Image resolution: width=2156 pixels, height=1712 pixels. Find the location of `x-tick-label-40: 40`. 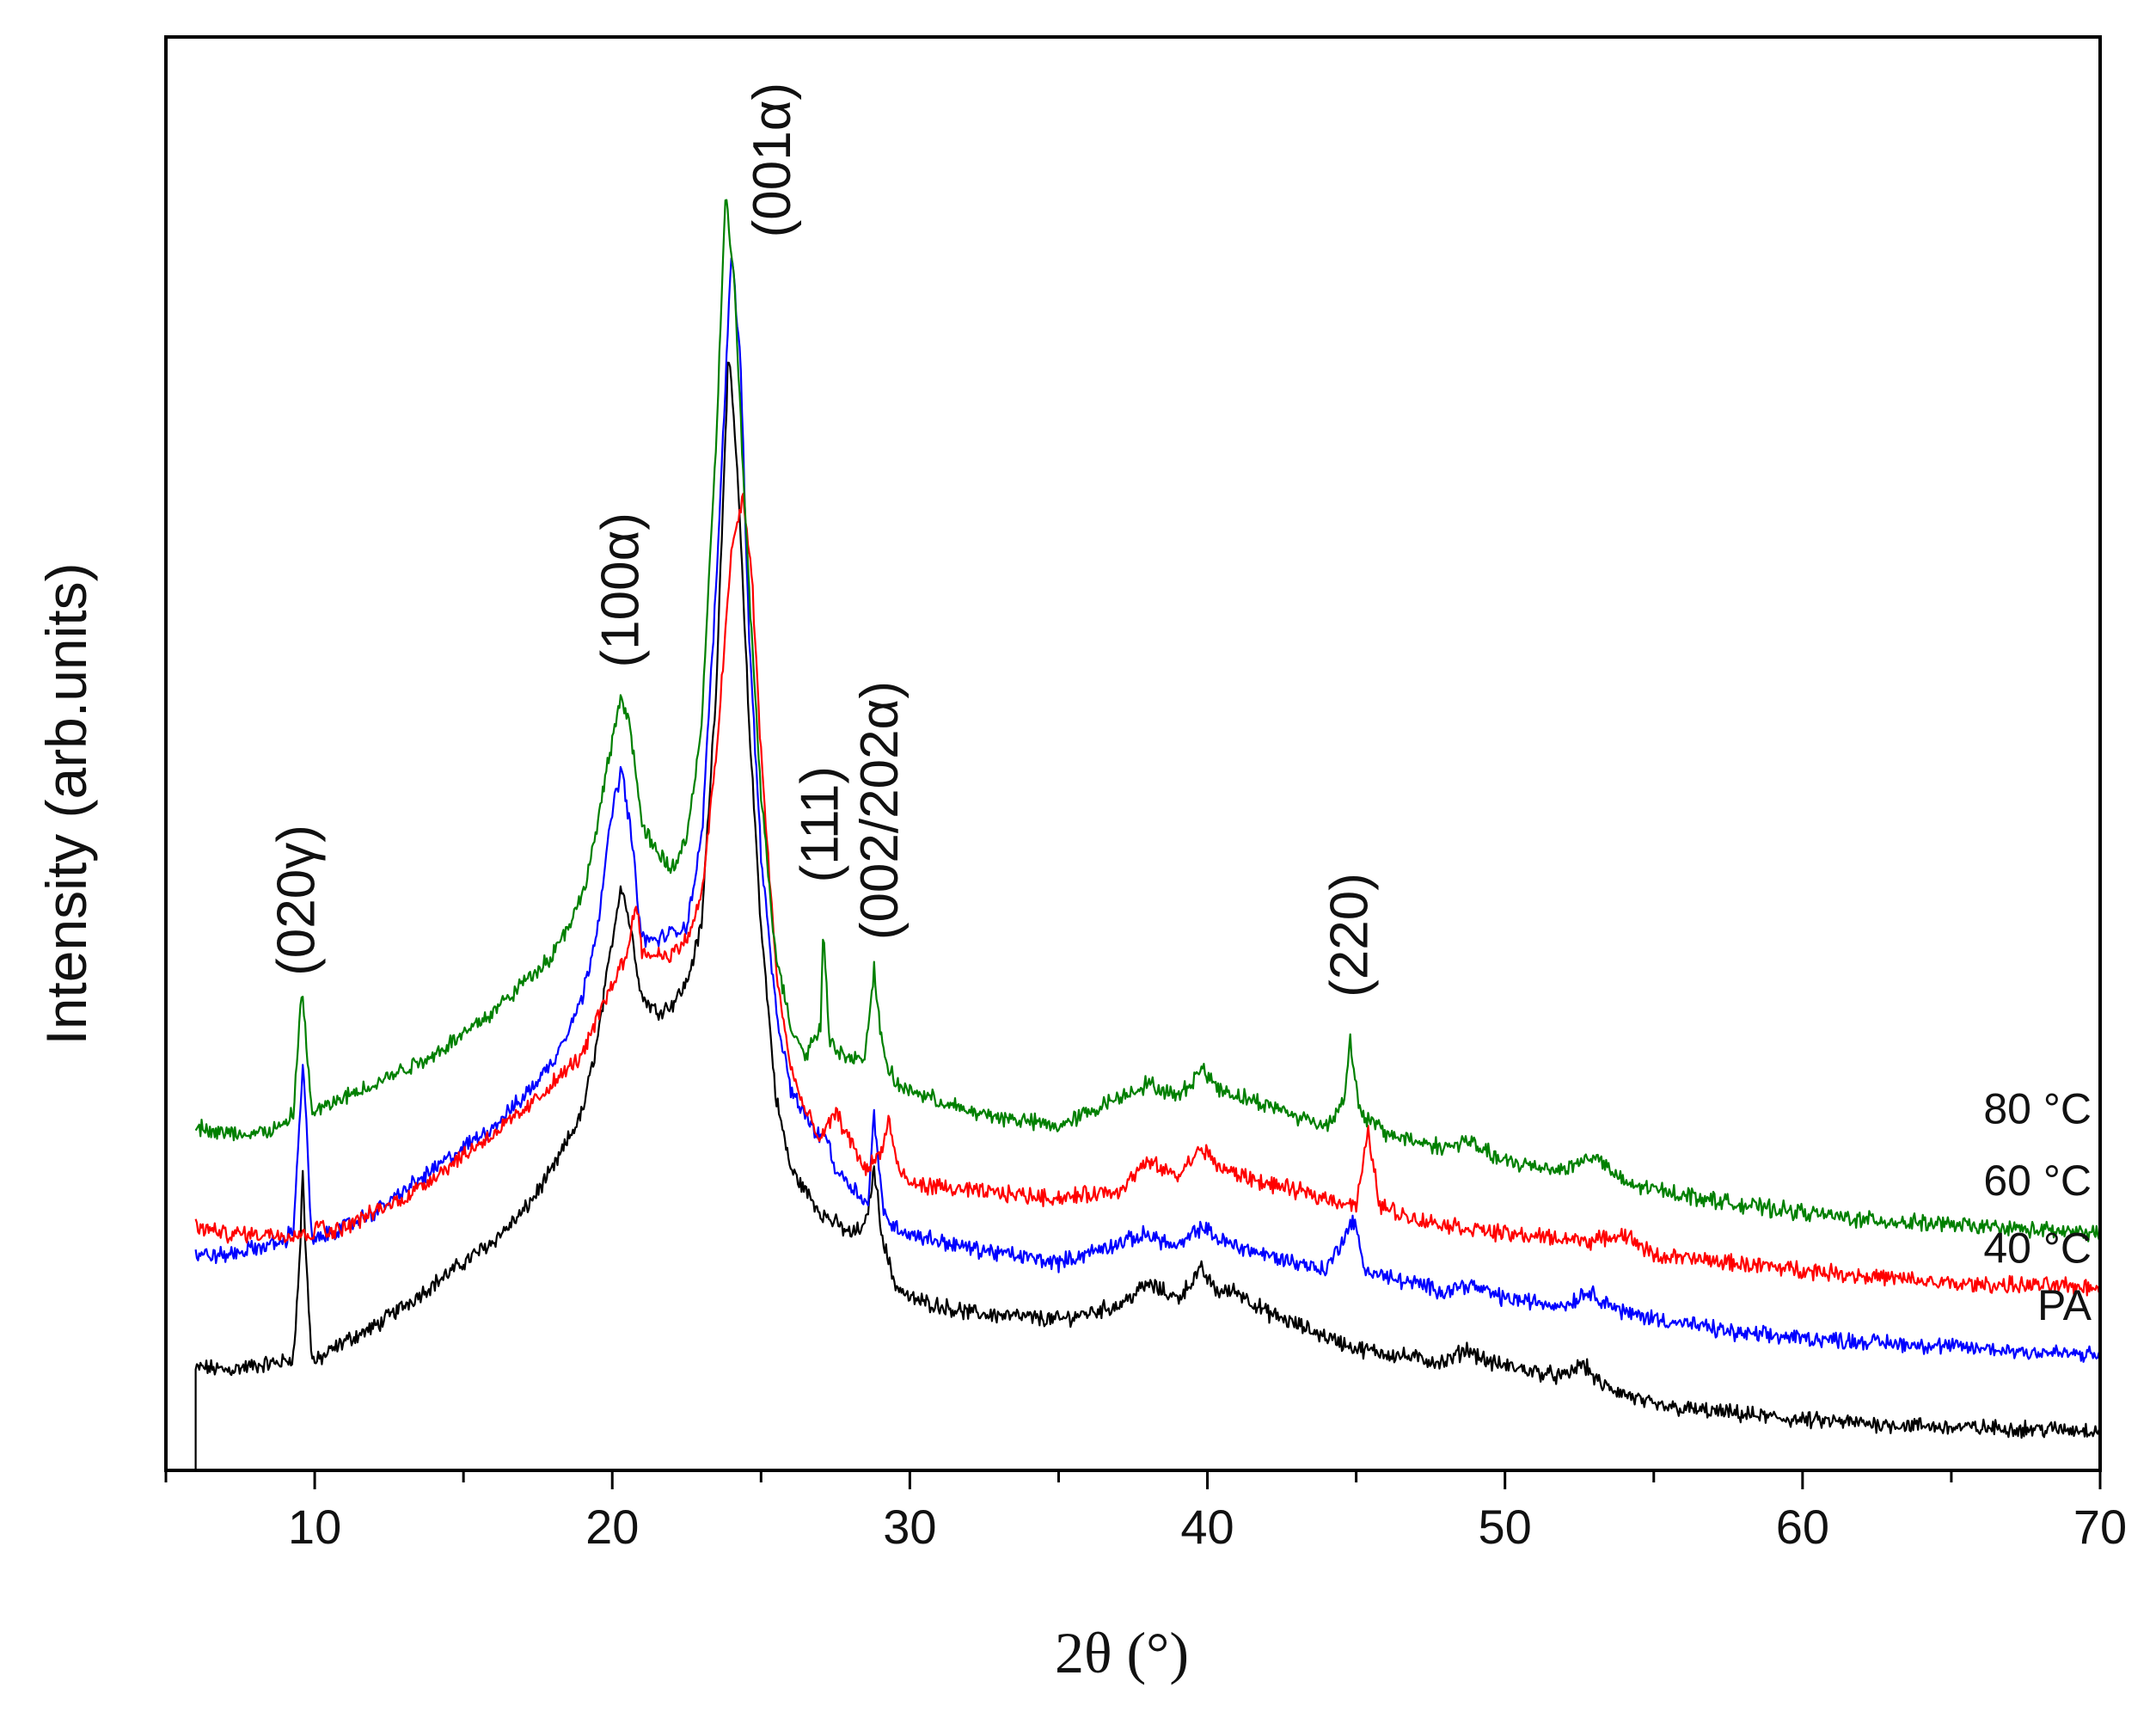

x-tick-label-40: 40 is located at coordinates (1207, 1527).